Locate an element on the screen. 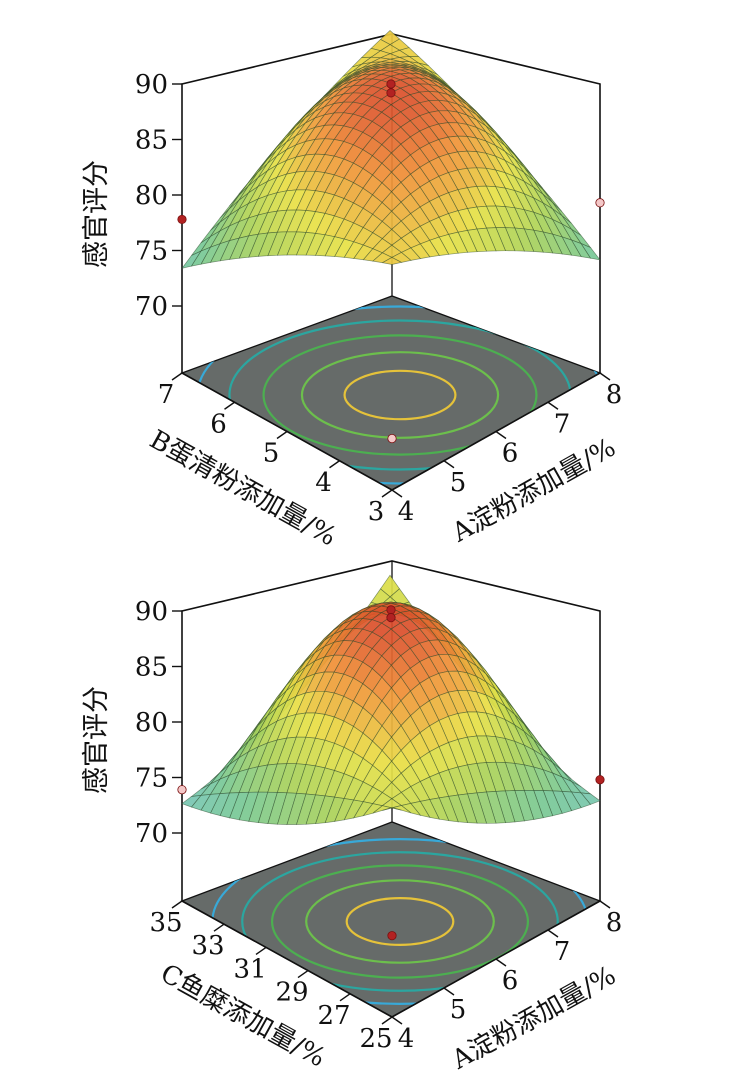  y-tick-label: 6 is located at coordinates (218, 424).